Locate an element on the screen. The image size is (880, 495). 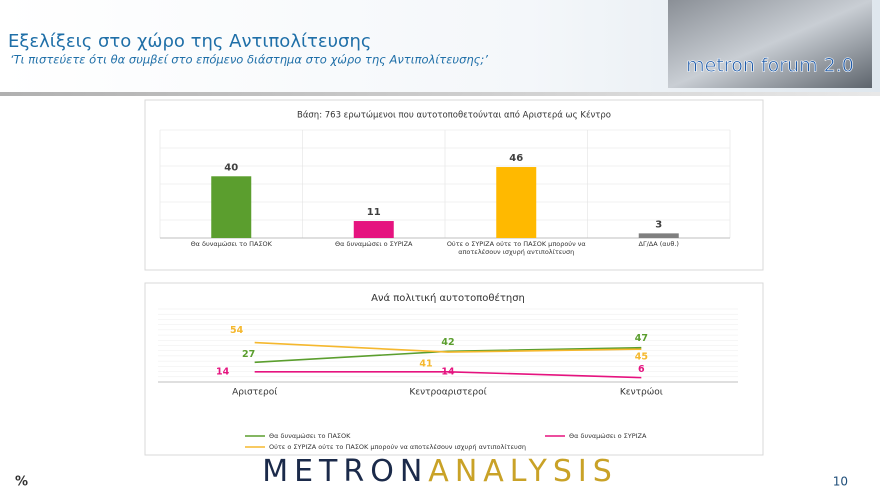
x-tick-label-text: Θα δυναμώσει το ΠΑΣΟΚ is located at coordinates (231, 244).